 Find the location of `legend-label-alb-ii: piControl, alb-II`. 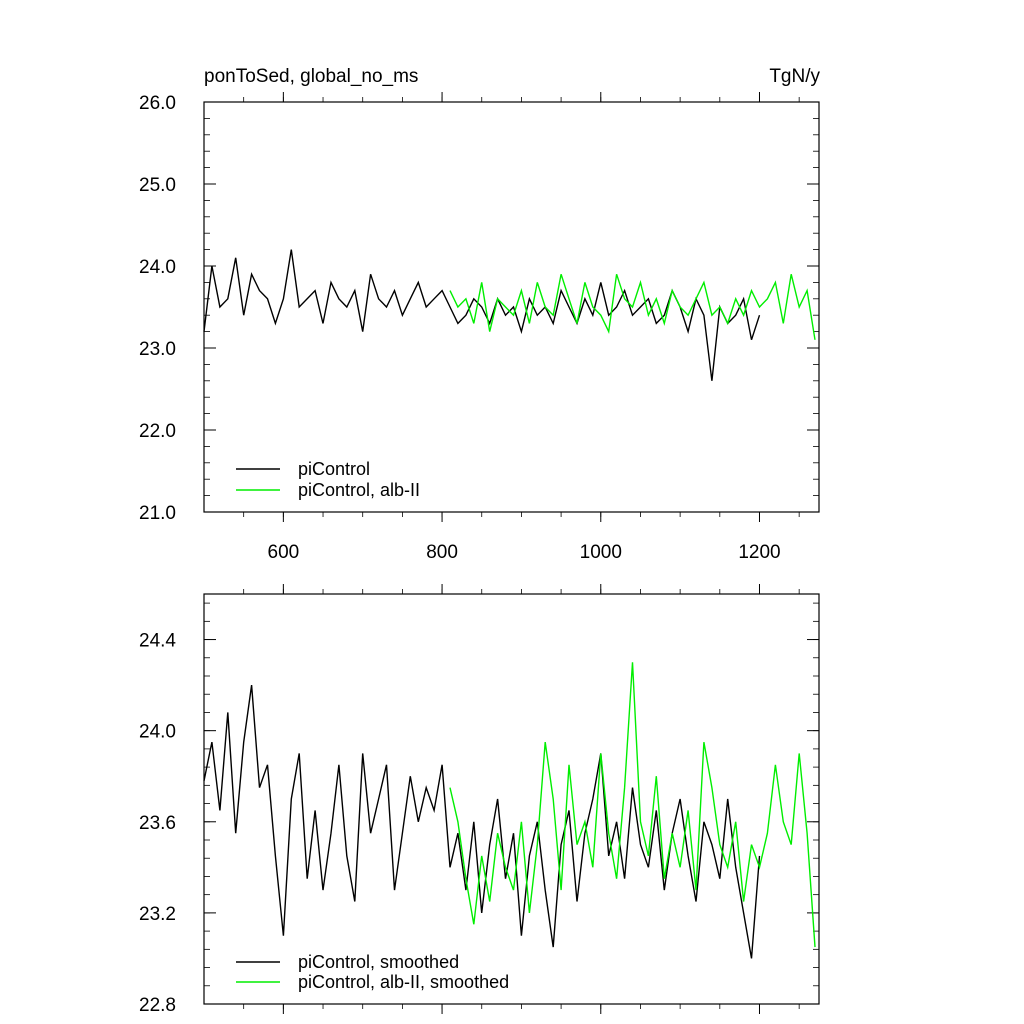

legend-label-alb-ii: piControl, alb-II is located at coordinates (359, 490).